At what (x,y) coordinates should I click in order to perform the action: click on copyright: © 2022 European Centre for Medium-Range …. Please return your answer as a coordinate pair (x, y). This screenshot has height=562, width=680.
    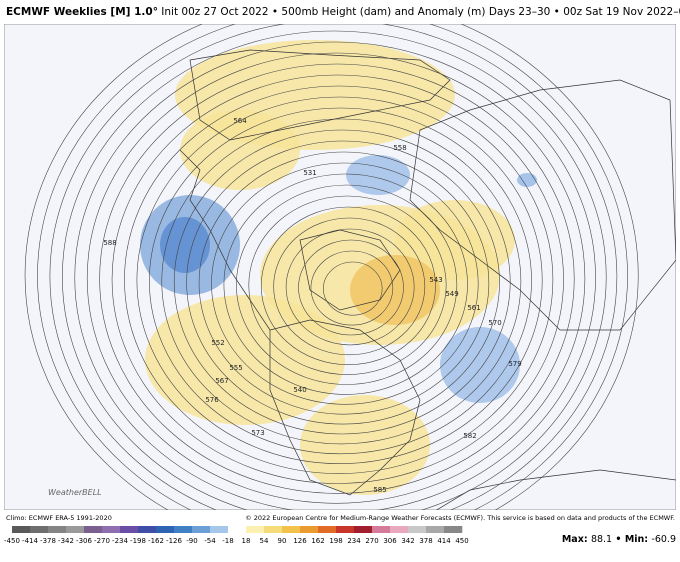
    Looking at the image, I should click on (460, 518).